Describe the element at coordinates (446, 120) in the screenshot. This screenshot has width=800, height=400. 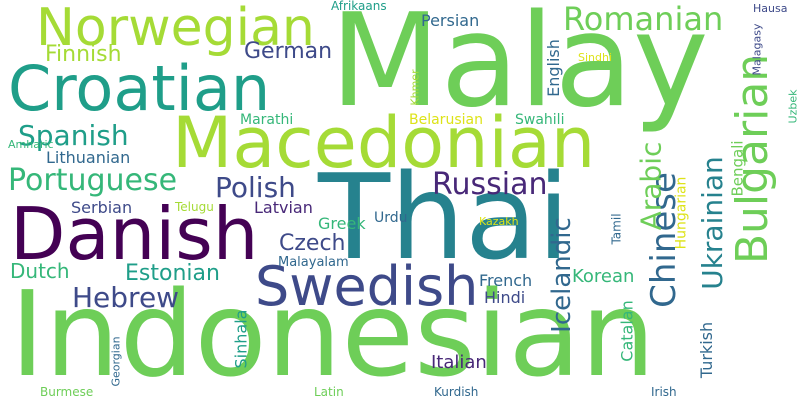
I see `word-belarusian: Belarusian` at that location.